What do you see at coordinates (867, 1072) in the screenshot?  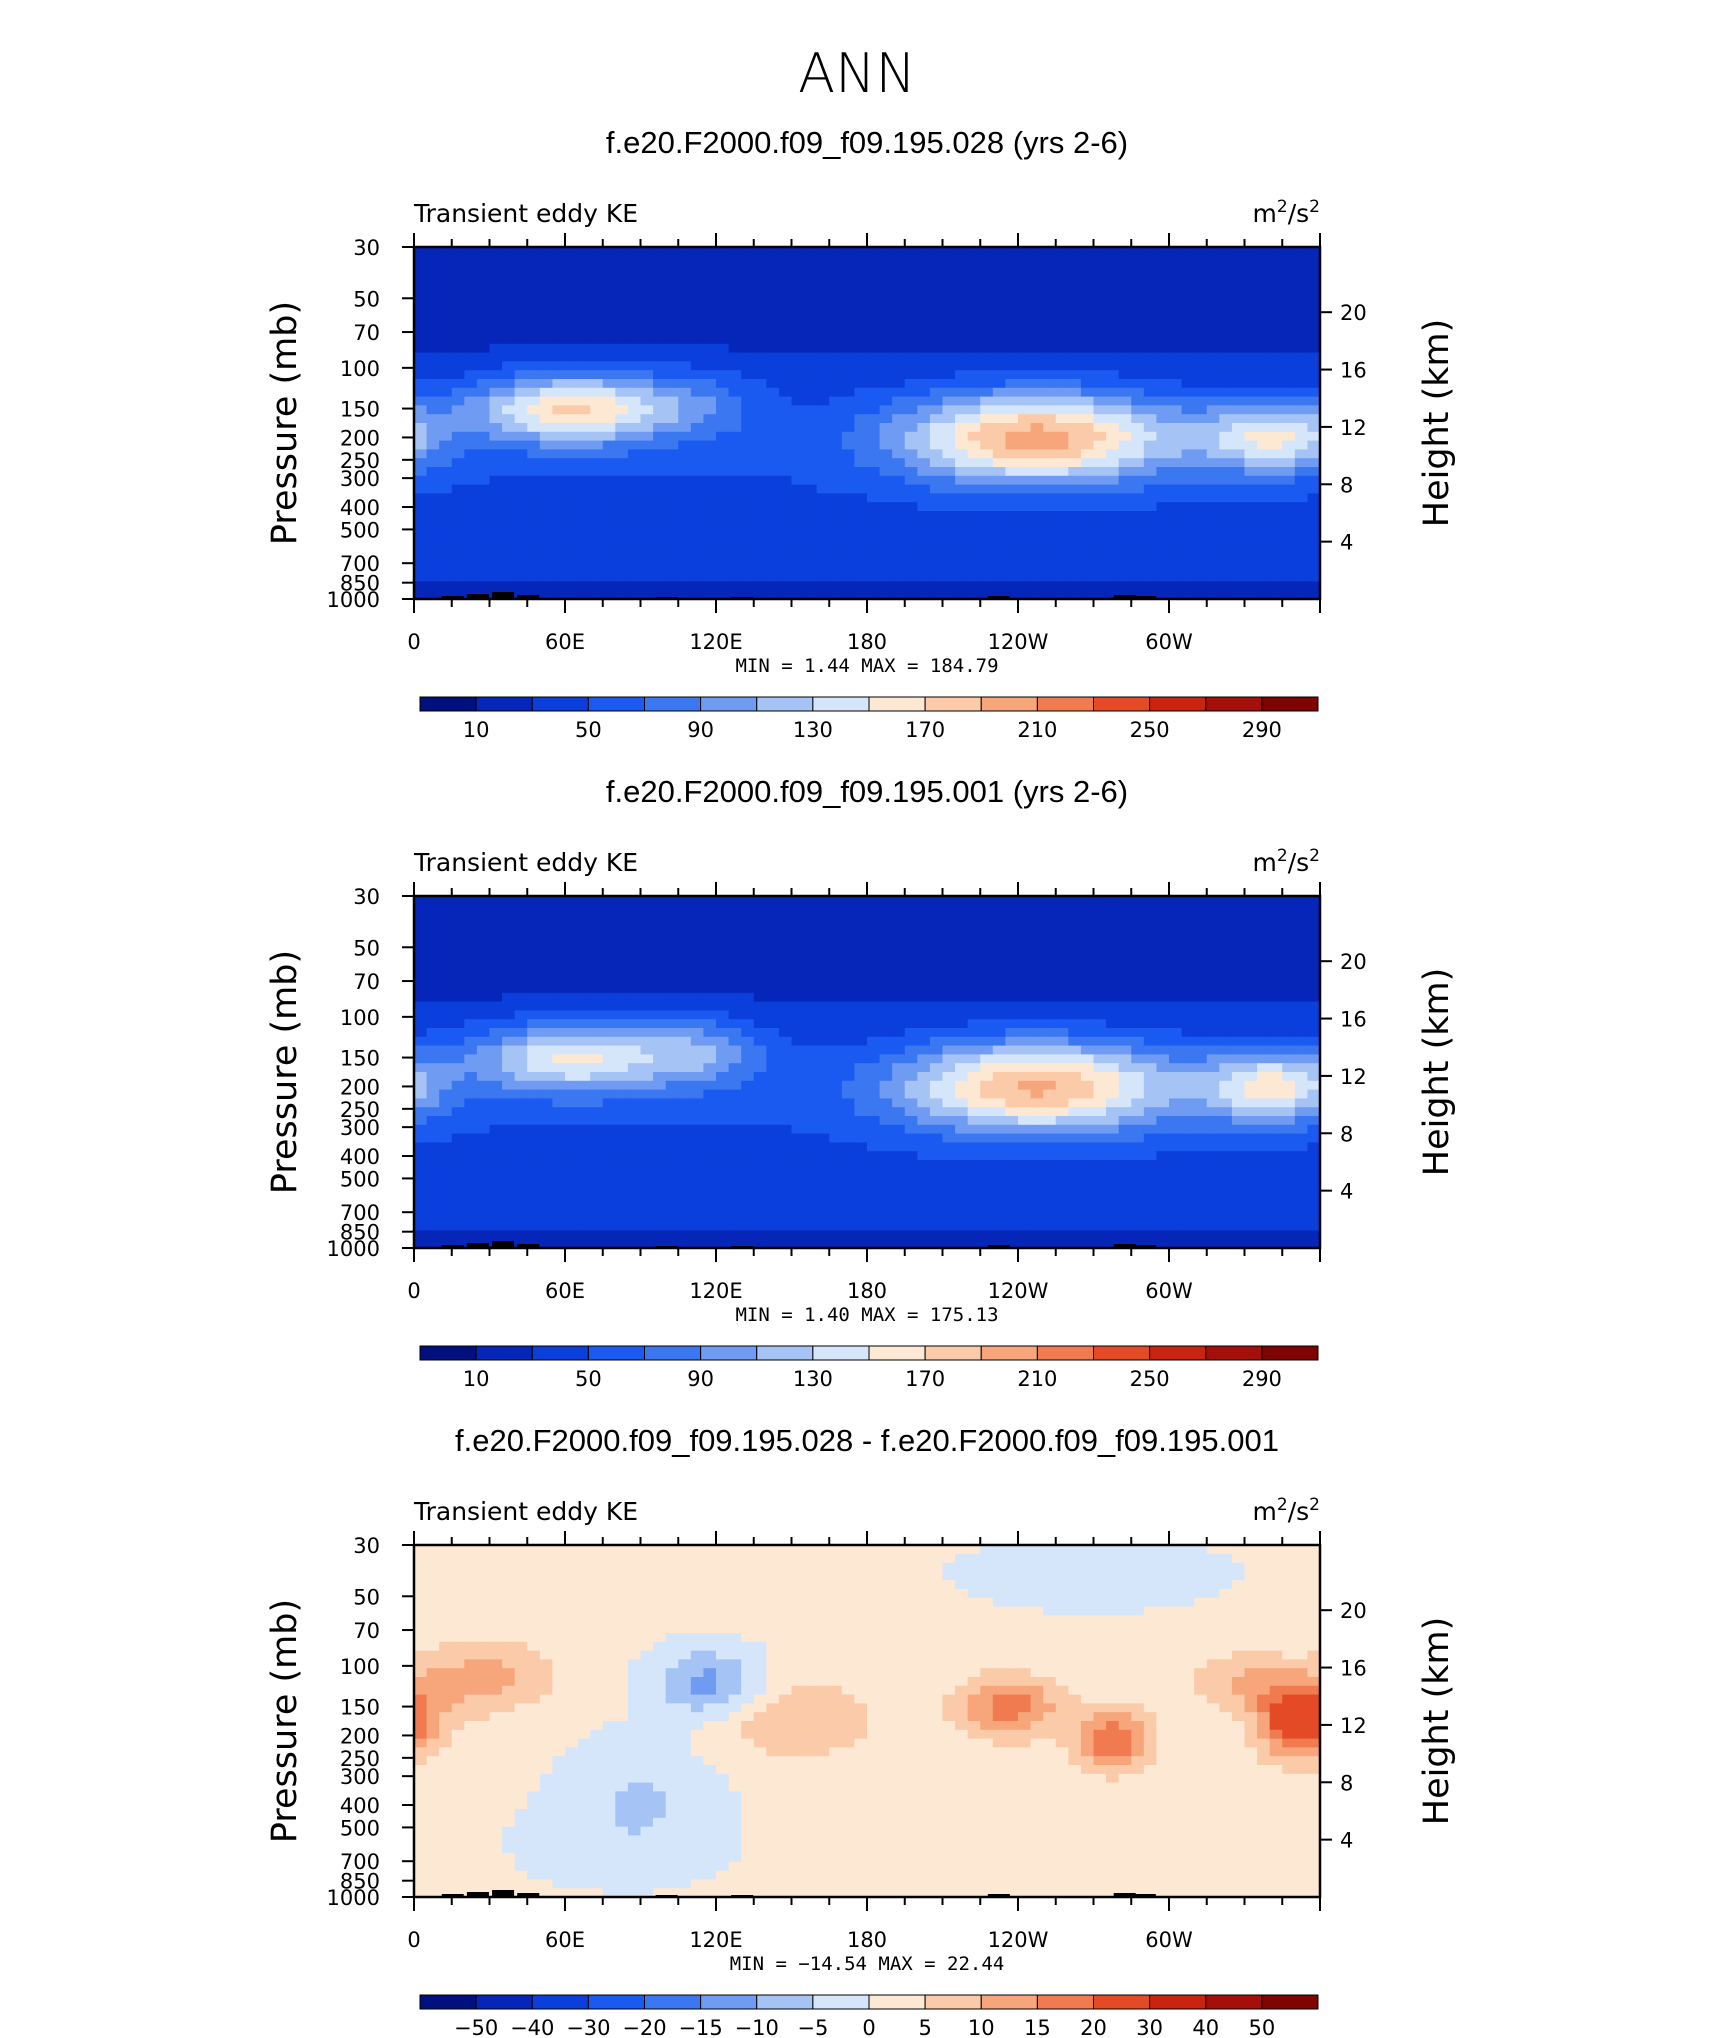 I see `contour-field` at bounding box center [867, 1072].